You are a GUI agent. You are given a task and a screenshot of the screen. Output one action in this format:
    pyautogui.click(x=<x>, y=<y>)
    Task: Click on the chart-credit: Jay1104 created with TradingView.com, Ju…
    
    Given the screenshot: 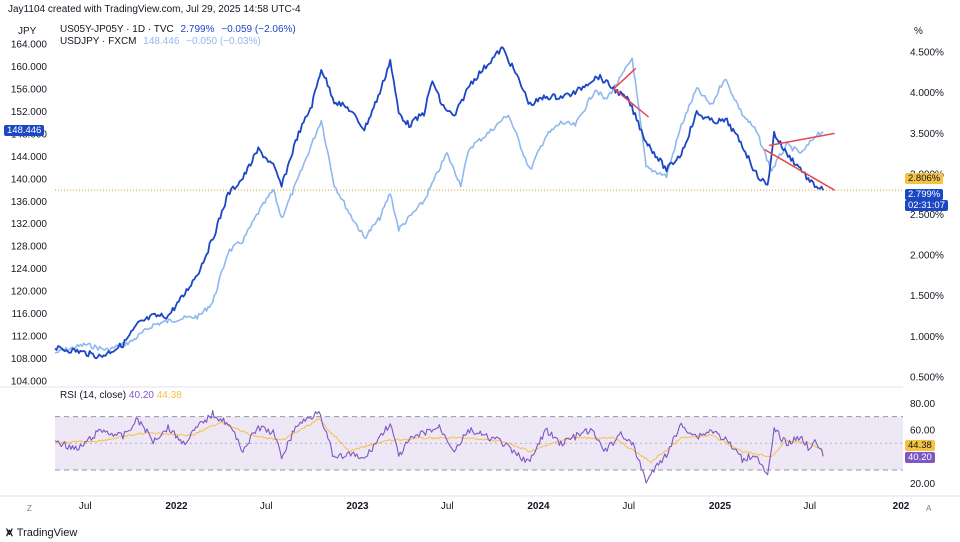 What is the action you would take?
    pyautogui.click(x=154, y=9)
    